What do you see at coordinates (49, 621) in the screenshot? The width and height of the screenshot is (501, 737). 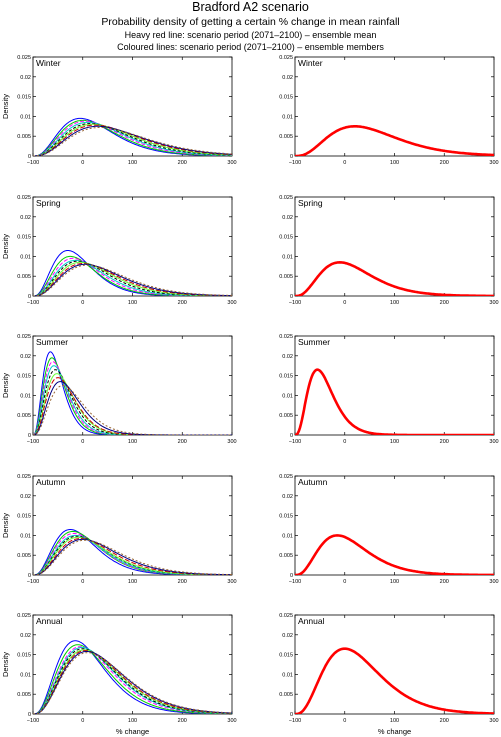 I see `season-label: Annual` at bounding box center [49, 621].